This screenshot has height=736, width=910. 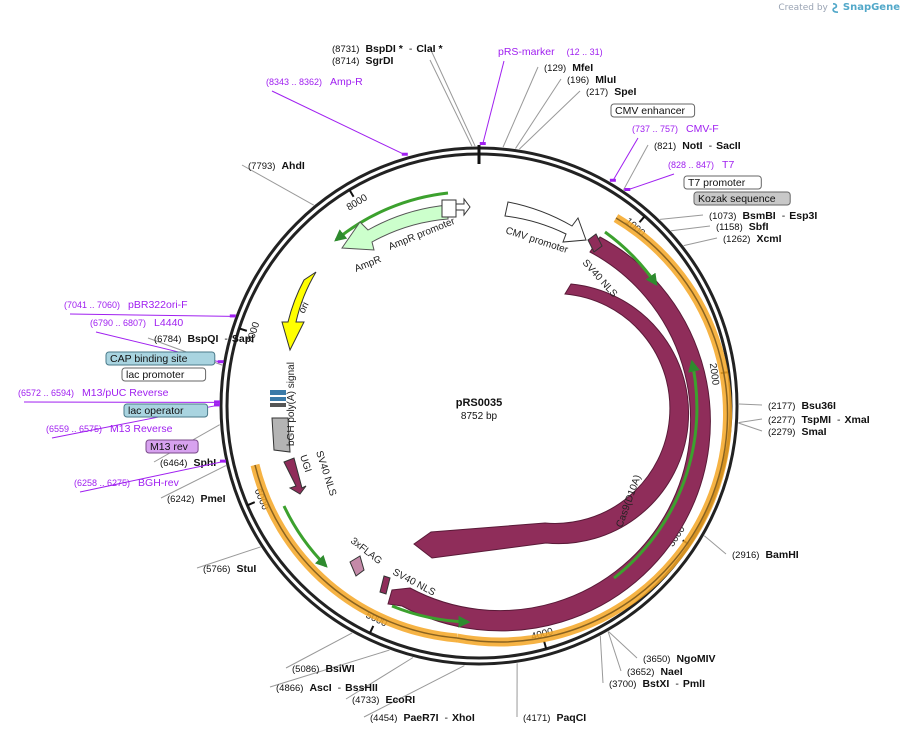 What do you see at coordinates (361, 688) in the screenshot?
I see `site-name-2: BssHII` at bounding box center [361, 688].